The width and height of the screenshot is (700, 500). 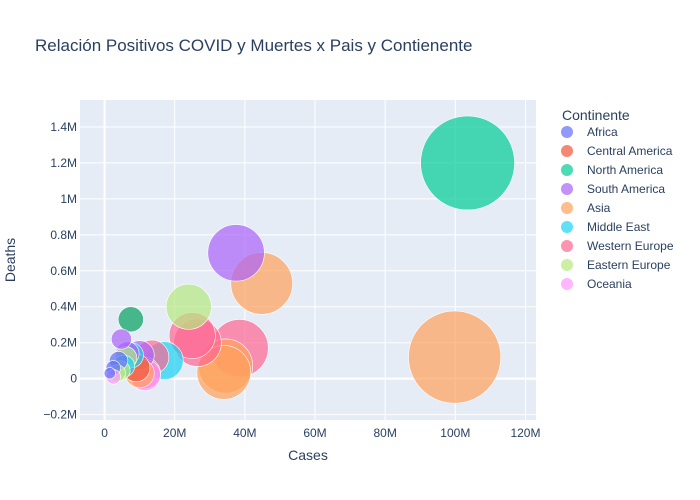 What do you see at coordinates (314, 433) in the screenshot?
I see `x-tick-label: 60M` at bounding box center [314, 433].